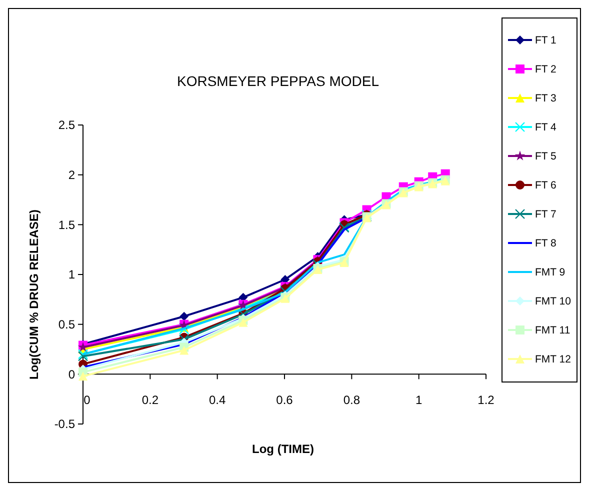  Describe the element at coordinates (546, 70) in the screenshot. I see `legend-label: FT 2` at that location.